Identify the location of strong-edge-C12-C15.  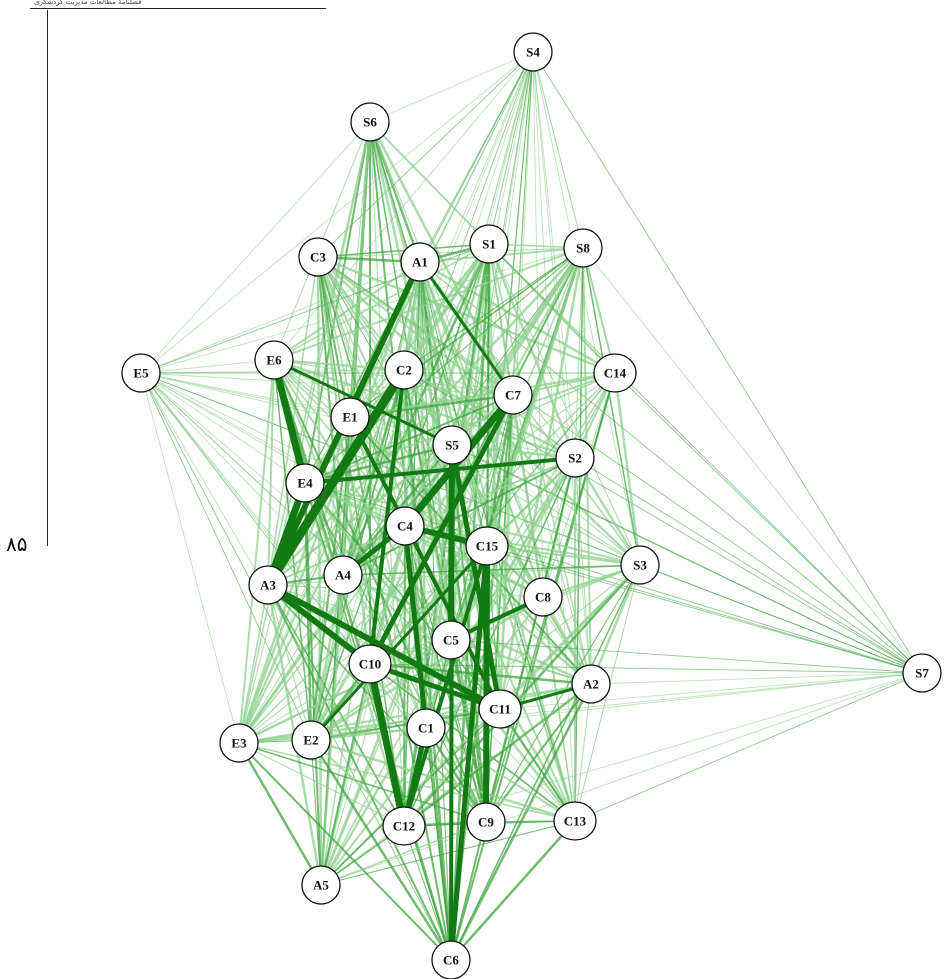
(445, 686).